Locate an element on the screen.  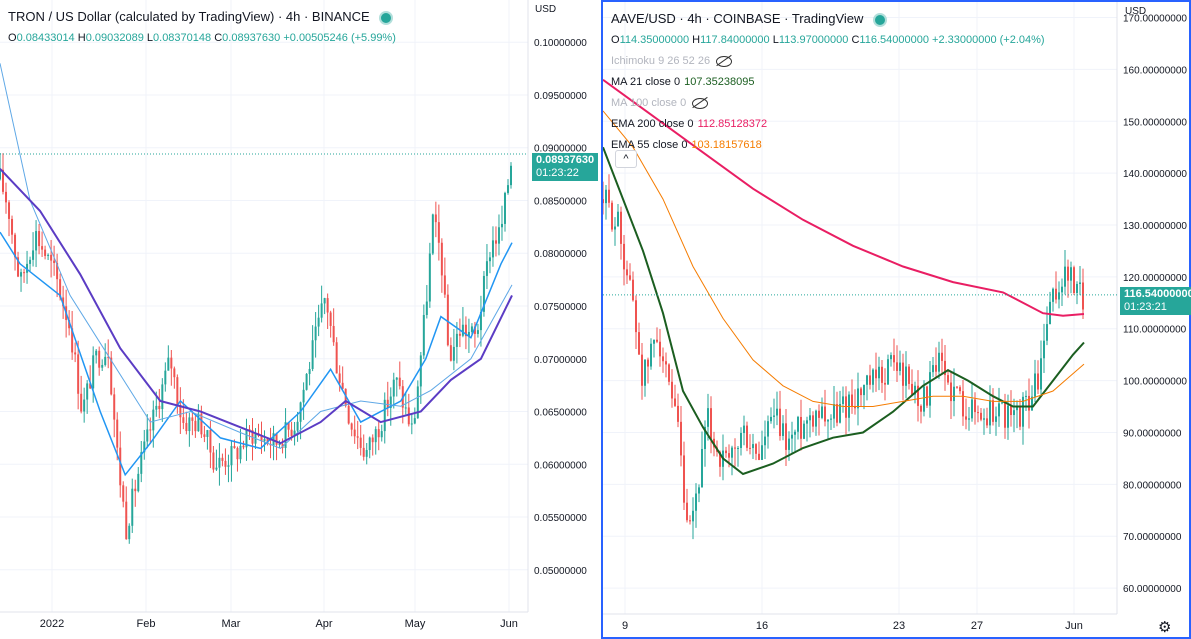
tron-currency-label: USD is located at coordinates (546, 9).